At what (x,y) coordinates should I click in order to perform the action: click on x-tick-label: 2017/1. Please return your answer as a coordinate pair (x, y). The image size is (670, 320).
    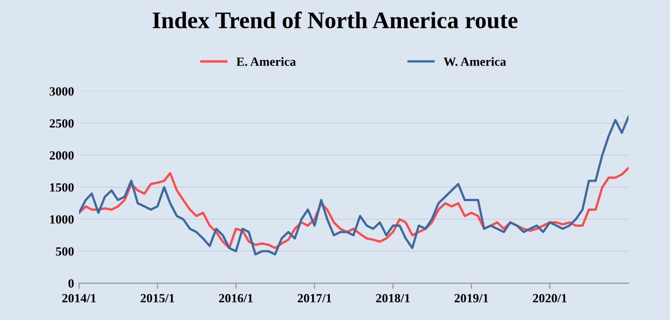
    Looking at the image, I should click on (315, 298).